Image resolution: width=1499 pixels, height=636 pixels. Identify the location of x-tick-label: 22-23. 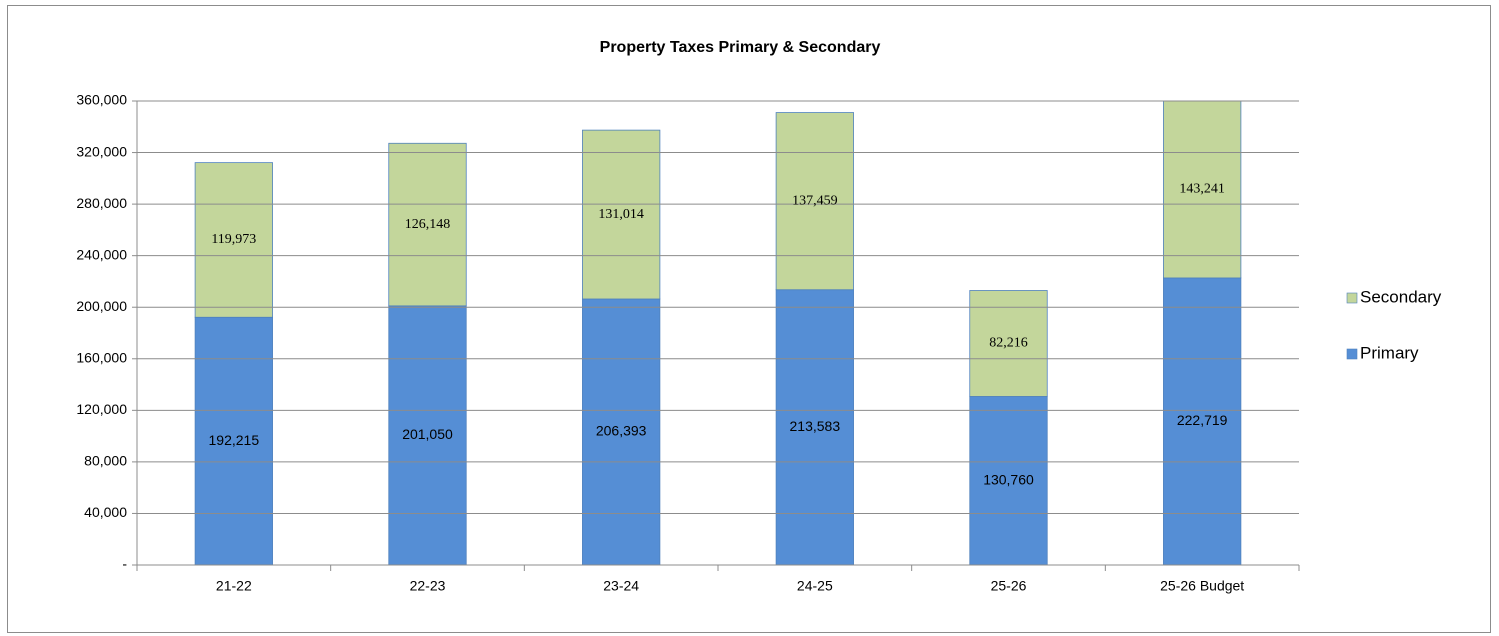
(428, 586).